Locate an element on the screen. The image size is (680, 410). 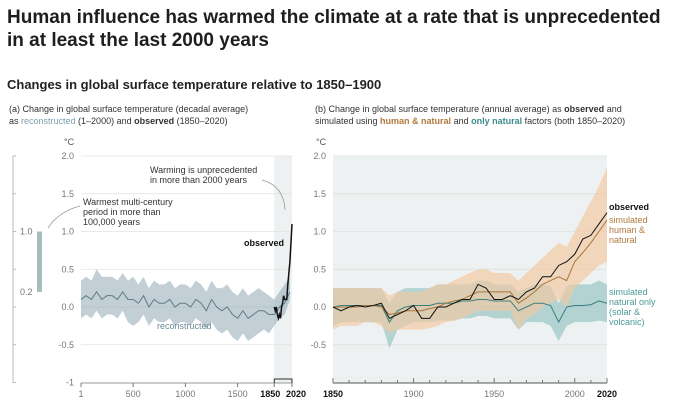
y-axis-unit-a: °C is located at coordinates (69, 142).